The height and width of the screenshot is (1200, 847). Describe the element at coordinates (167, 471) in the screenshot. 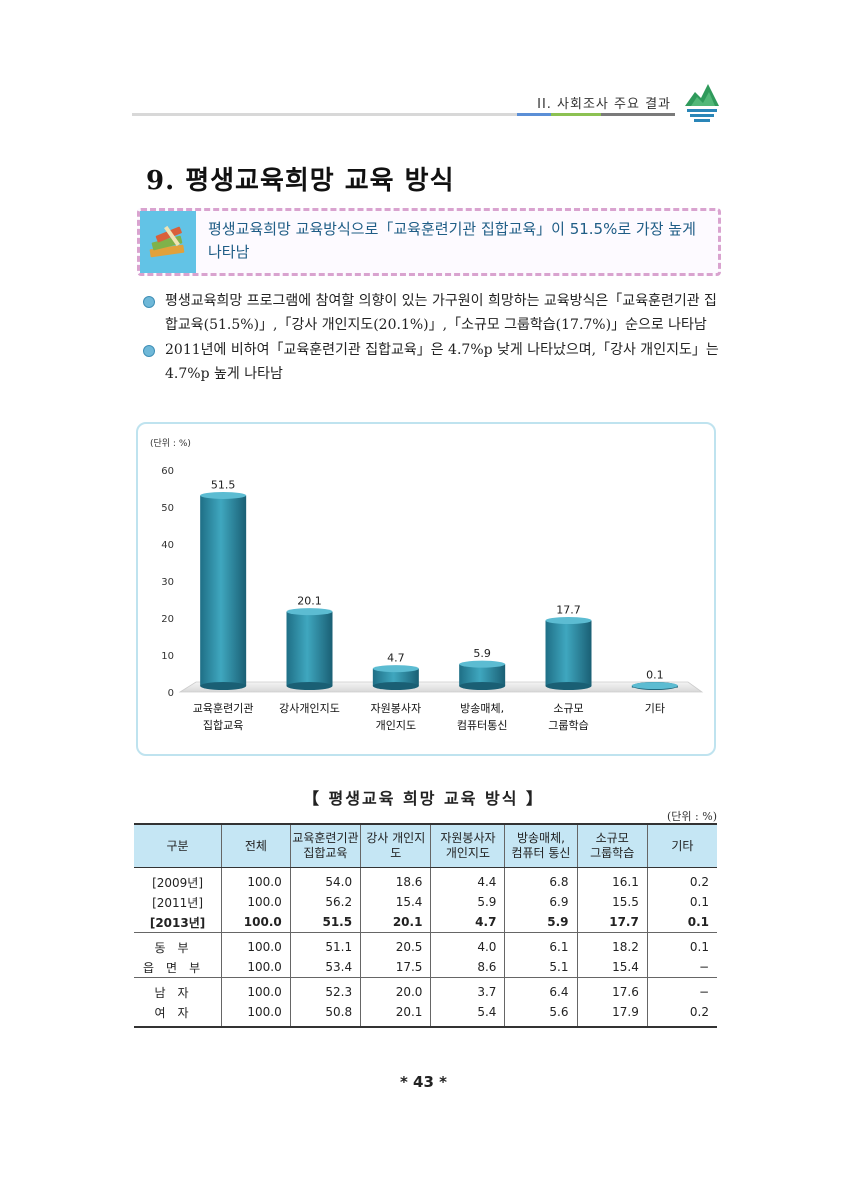

I see `y-tick-label: 60` at that location.